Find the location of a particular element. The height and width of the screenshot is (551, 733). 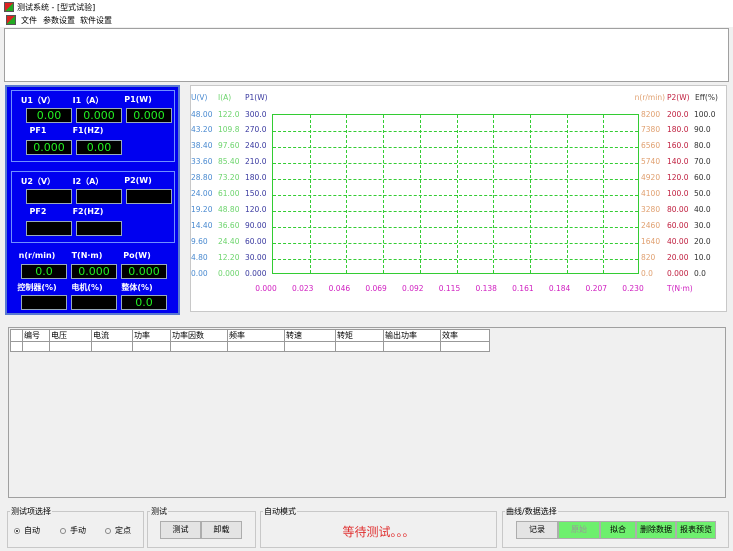

column-header: 电流 is located at coordinates (112, 335).